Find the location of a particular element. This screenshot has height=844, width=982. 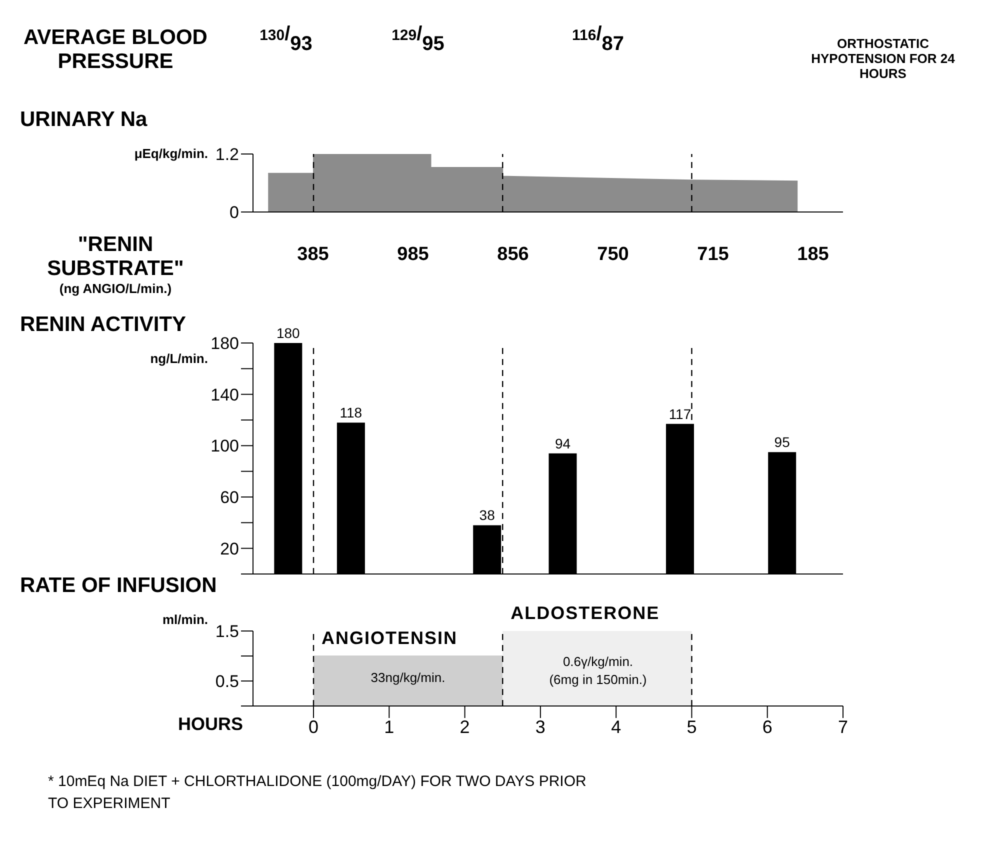

y-axis-title: μEq/kg/min. is located at coordinates (170, 153).